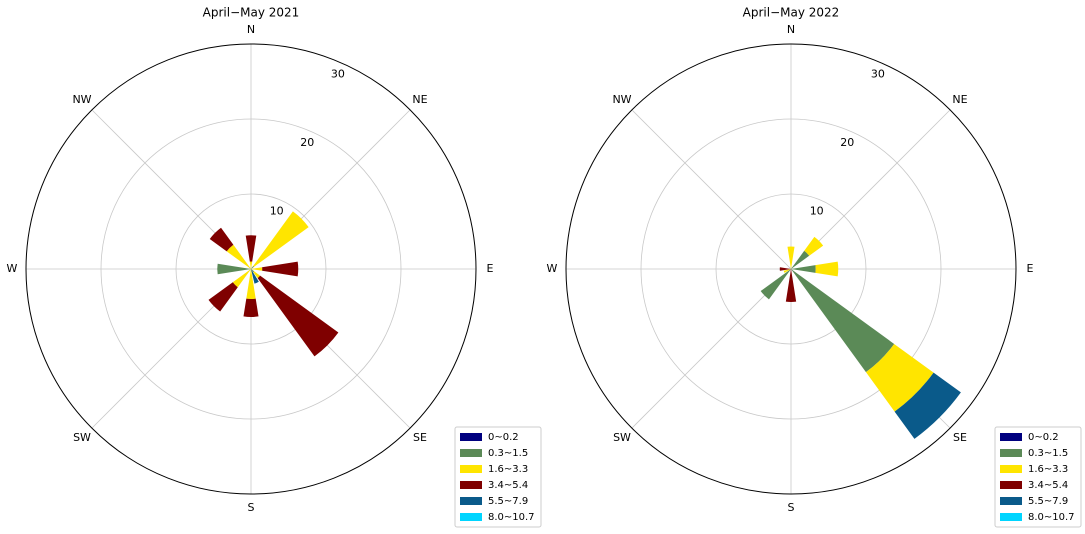 The height and width of the screenshot is (534, 1085). I want to click on chart-title: April−May 2022, so click(791, 13).